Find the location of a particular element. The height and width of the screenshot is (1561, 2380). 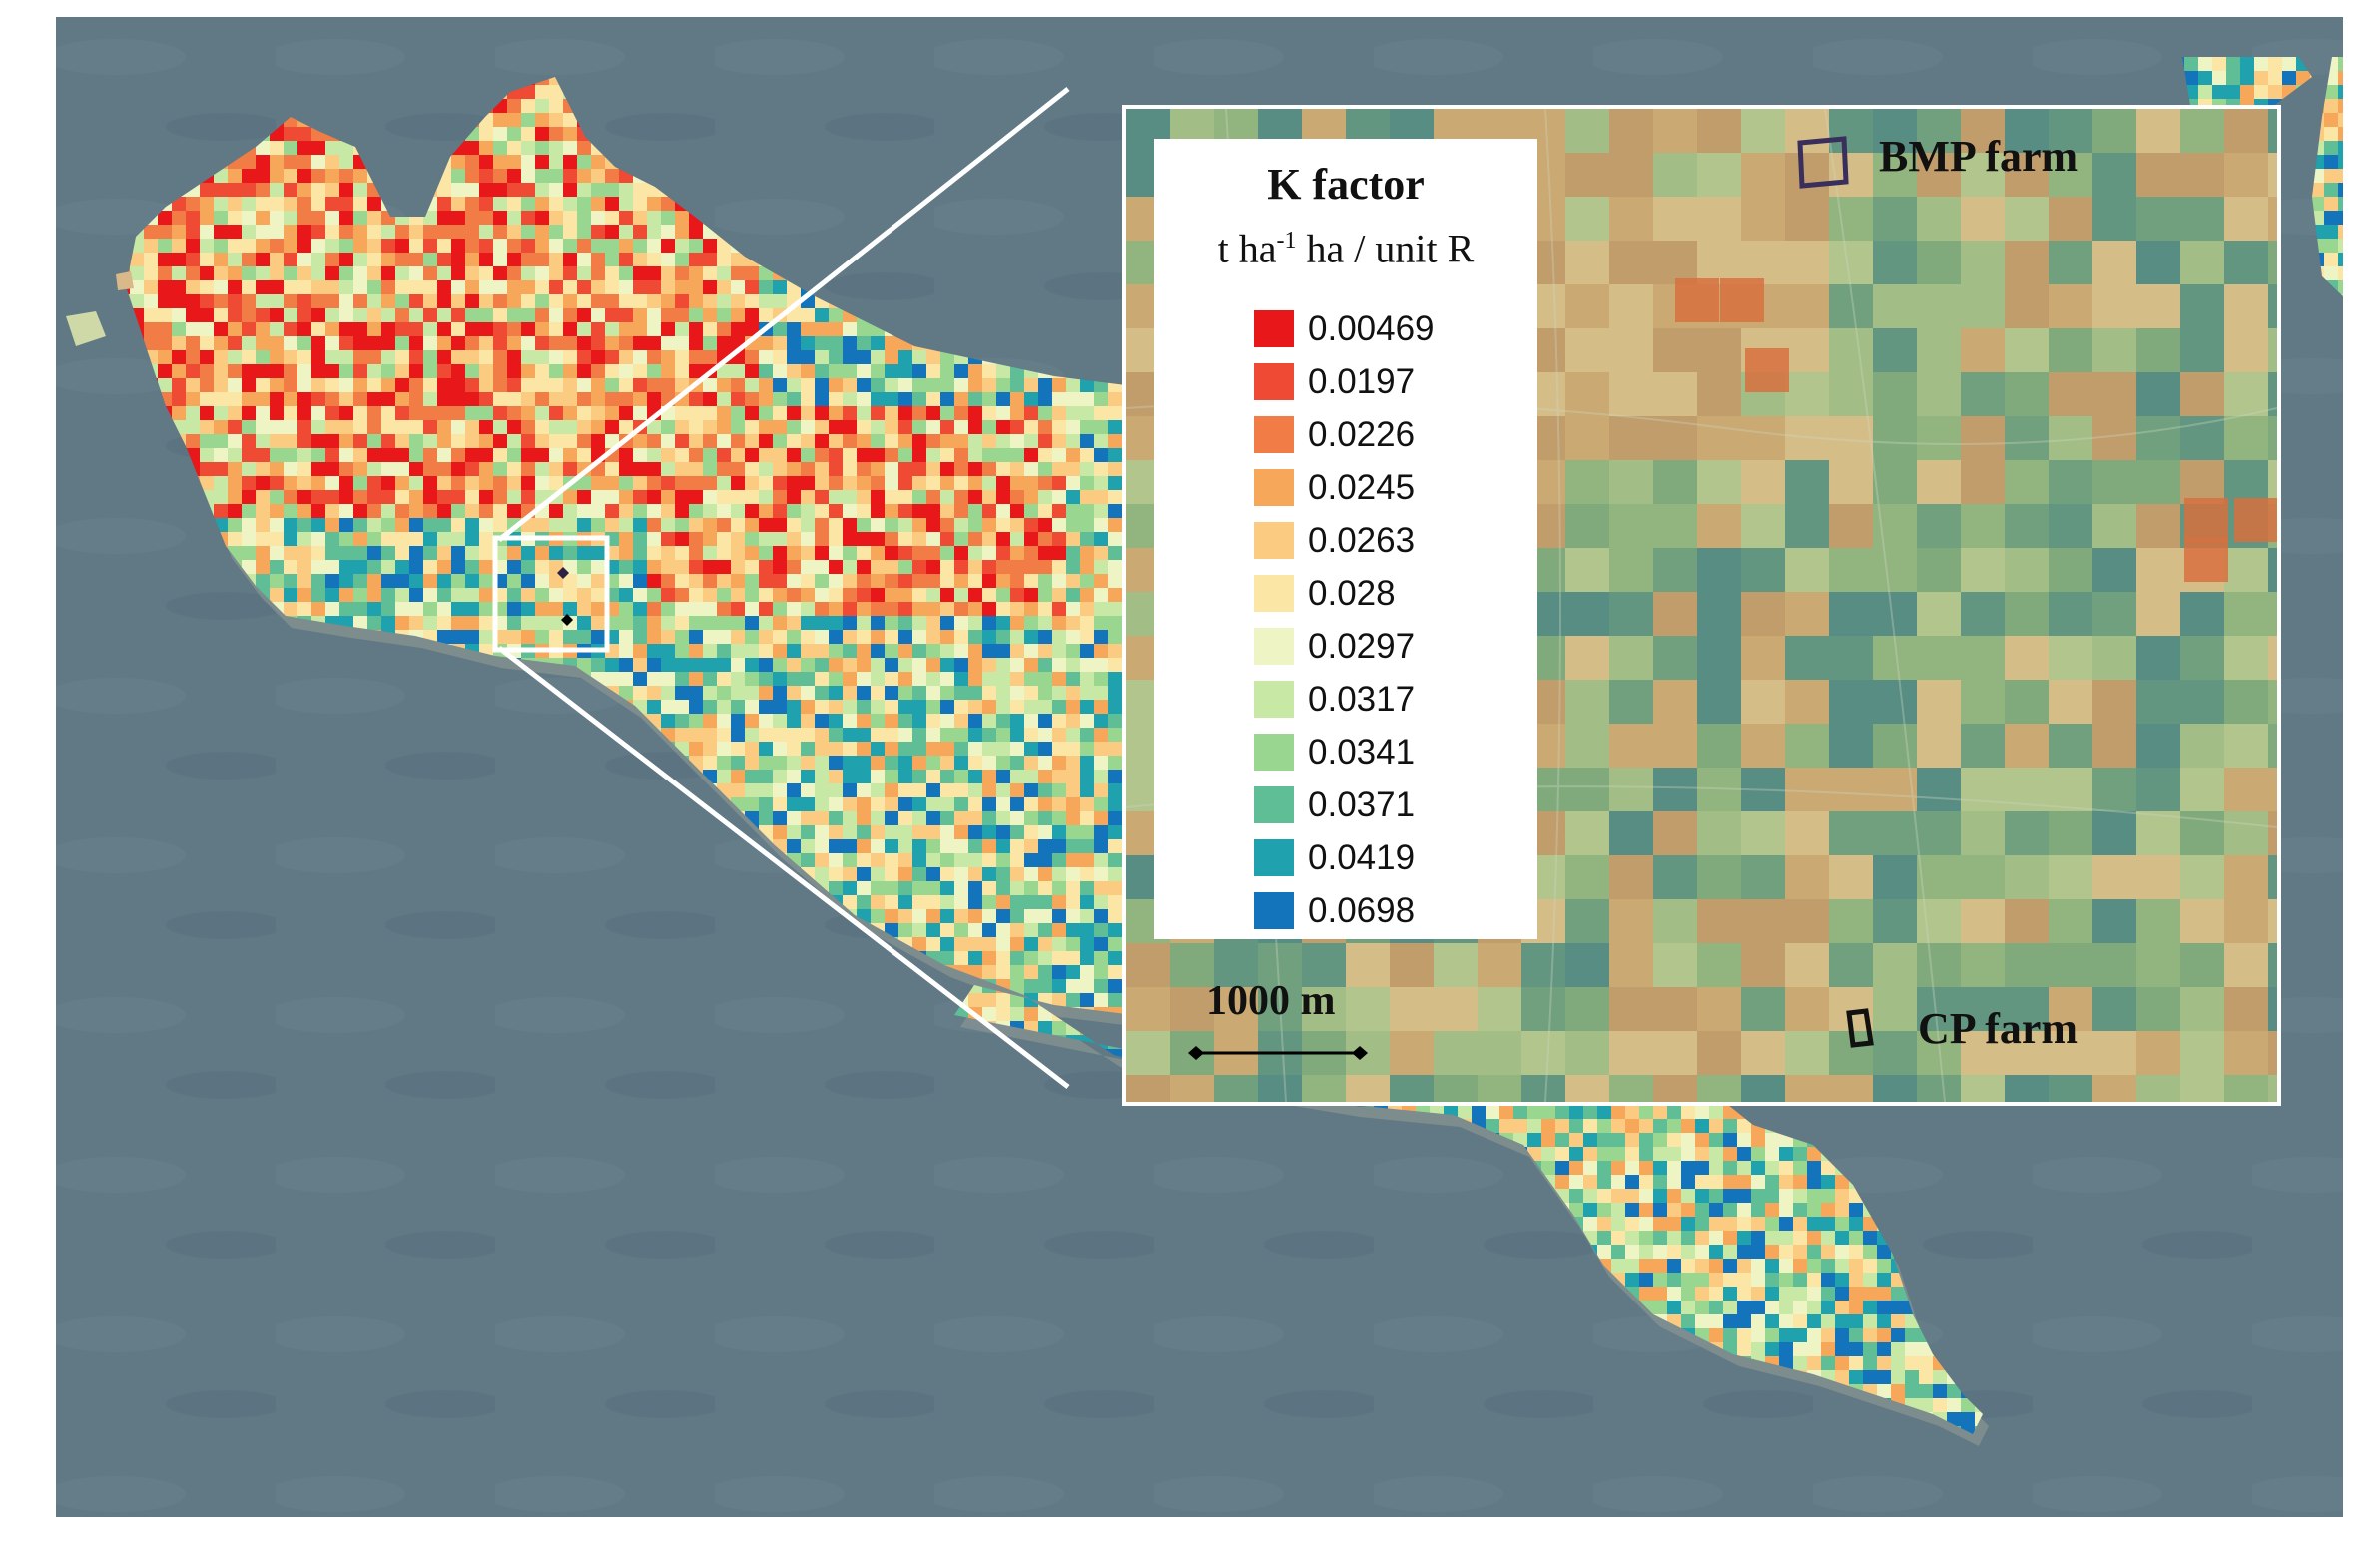

legend-item: 0.0245 is located at coordinates (1344, 488).